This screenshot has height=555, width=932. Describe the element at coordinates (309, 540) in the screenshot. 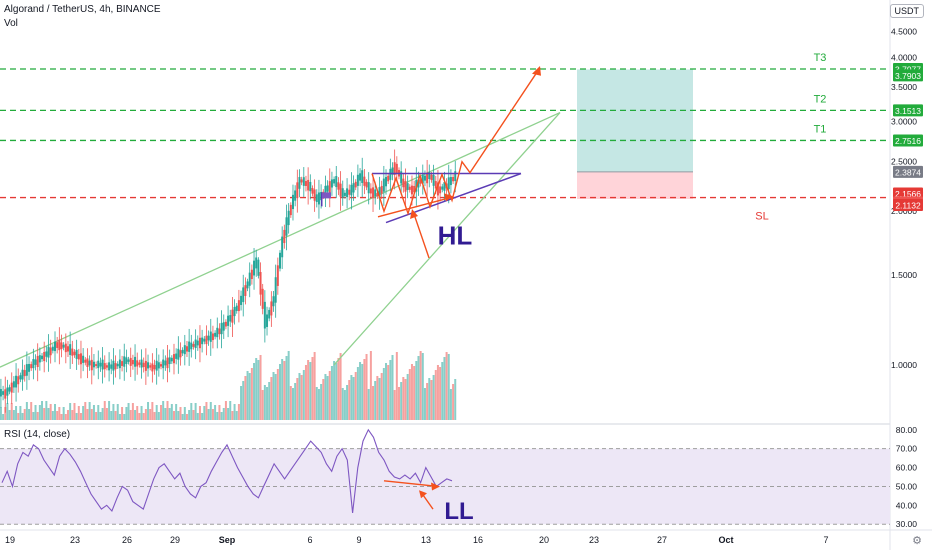

I see `date-tick-5: 6` at that location.